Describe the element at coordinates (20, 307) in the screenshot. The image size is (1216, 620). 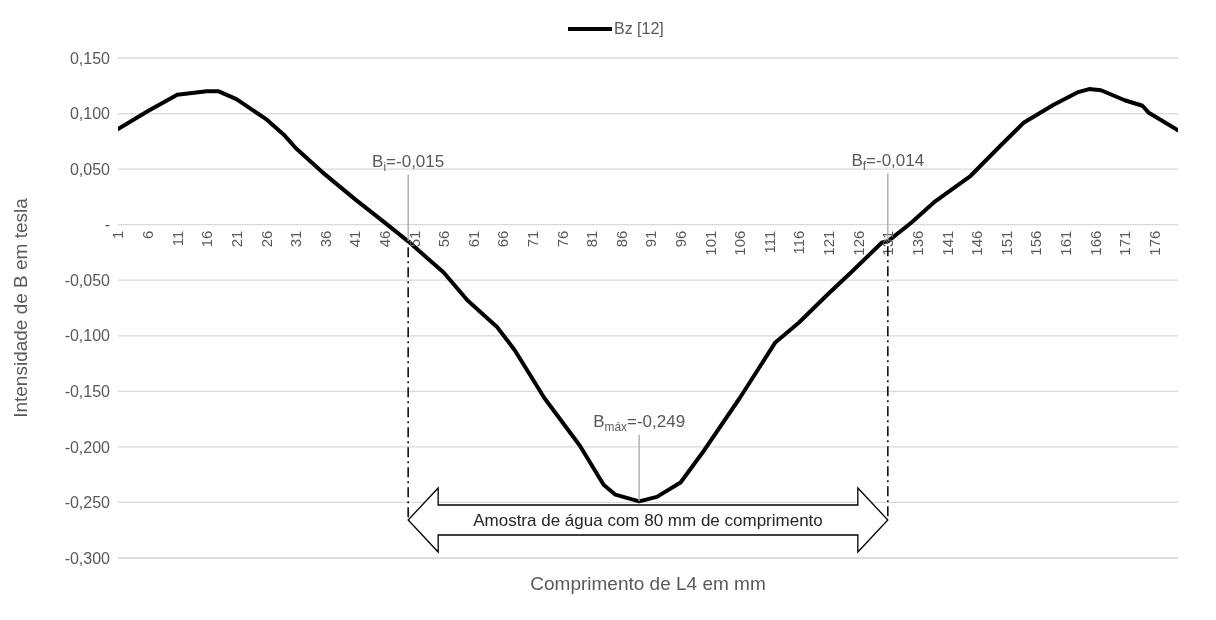
I see `y-axis-title: Intensidade de B em tesla` at that location.